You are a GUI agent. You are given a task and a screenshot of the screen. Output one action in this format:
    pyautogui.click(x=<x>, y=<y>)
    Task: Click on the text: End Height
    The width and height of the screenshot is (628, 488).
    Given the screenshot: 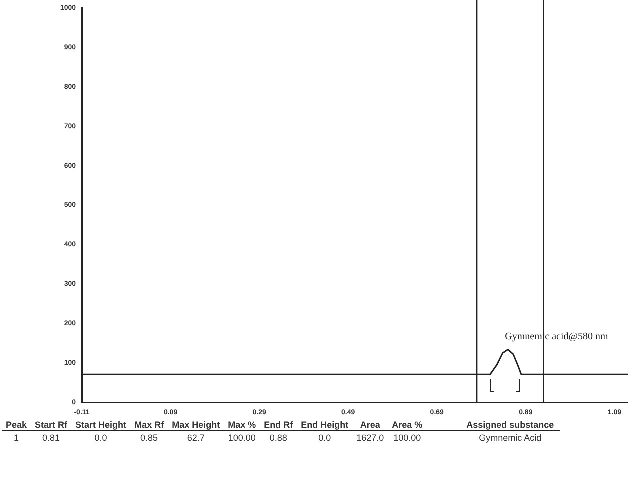 What is the action you would take?
    pyautogui.click(x=325, y=425)
    